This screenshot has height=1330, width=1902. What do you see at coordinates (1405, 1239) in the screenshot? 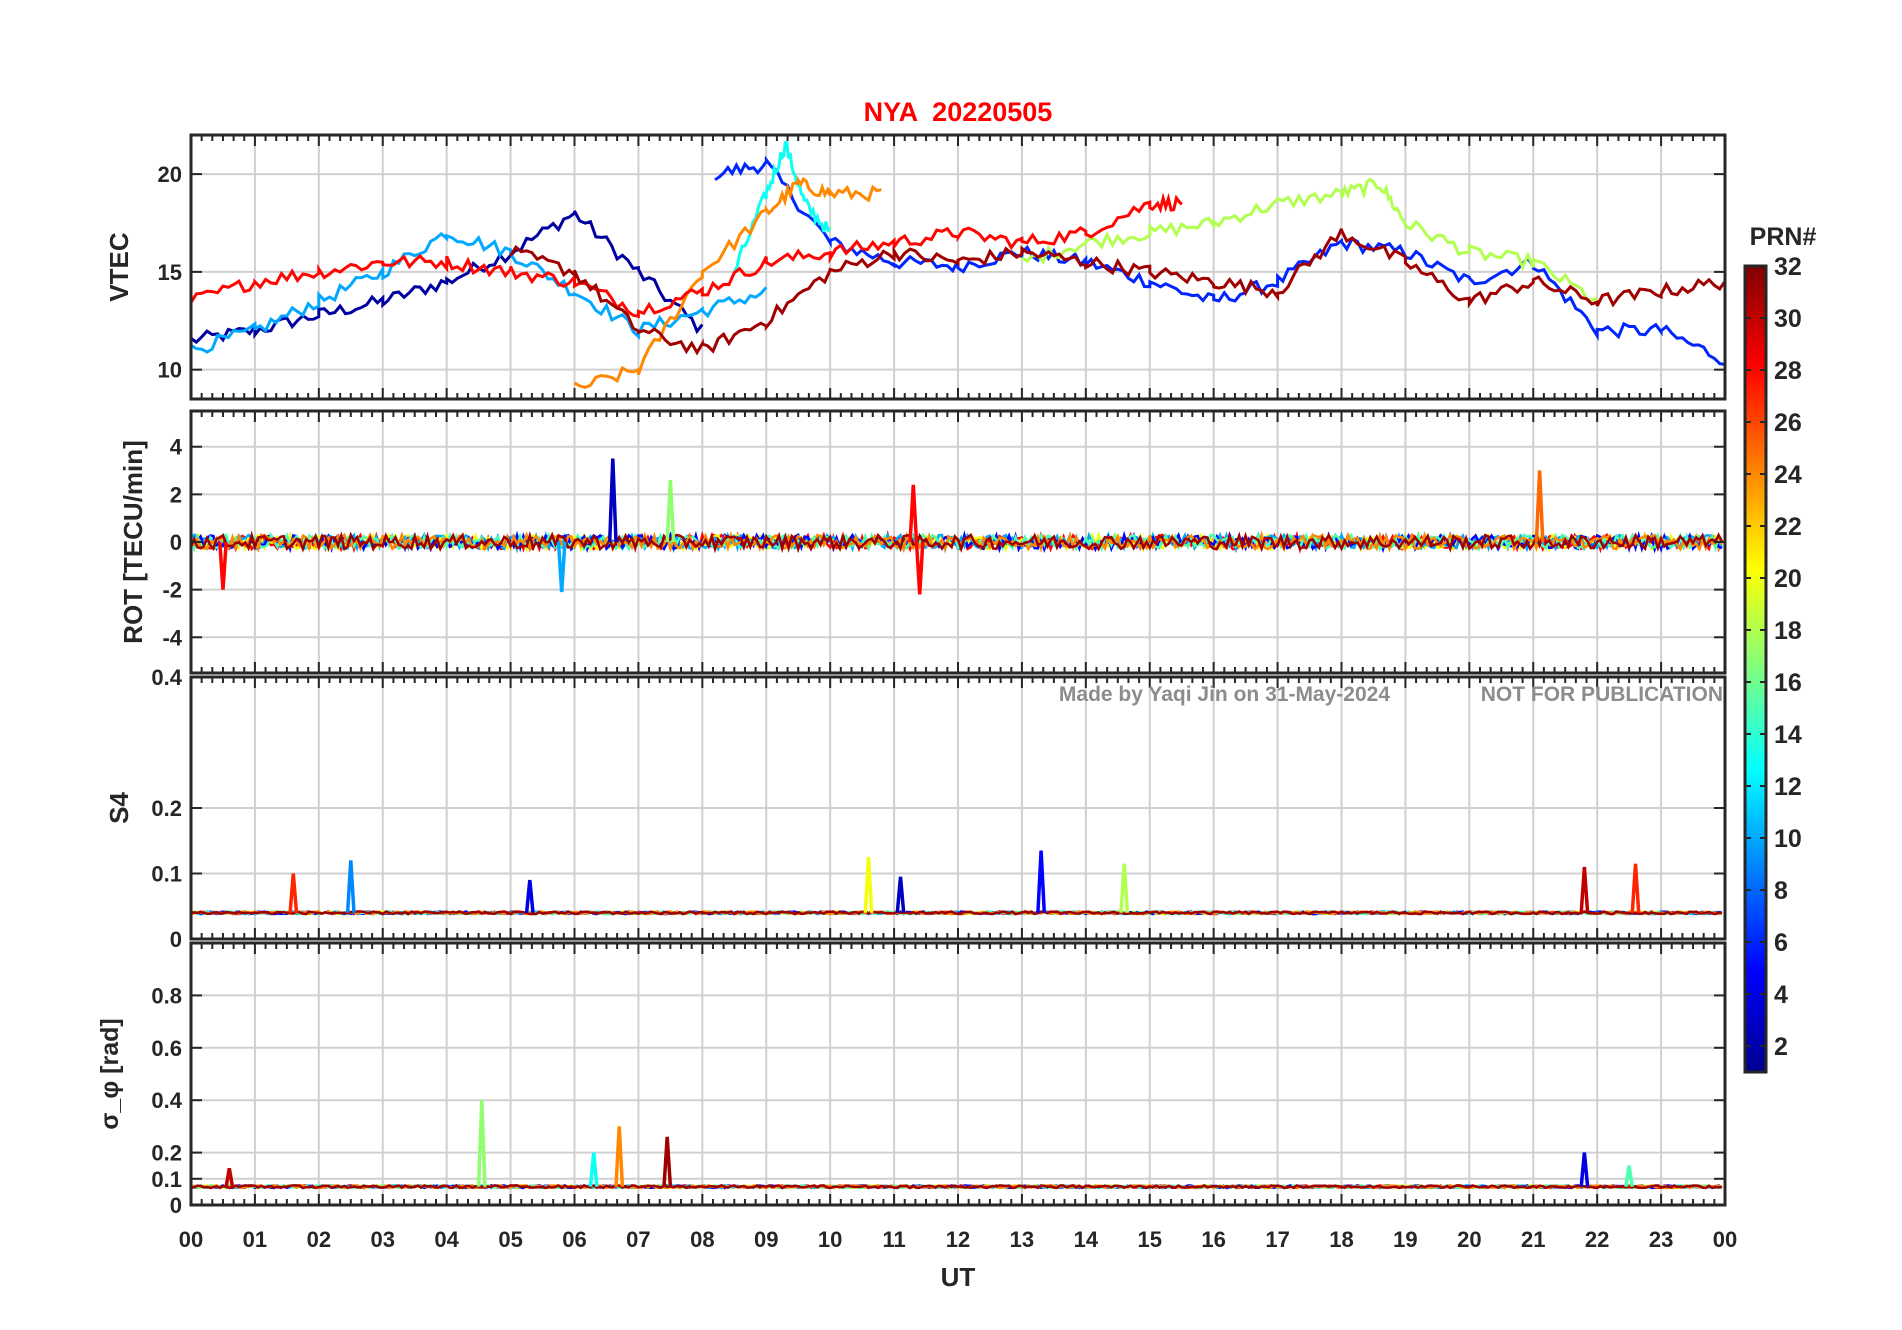
I see `x-tick-label: 19` at bounding box center [1405, 1239].